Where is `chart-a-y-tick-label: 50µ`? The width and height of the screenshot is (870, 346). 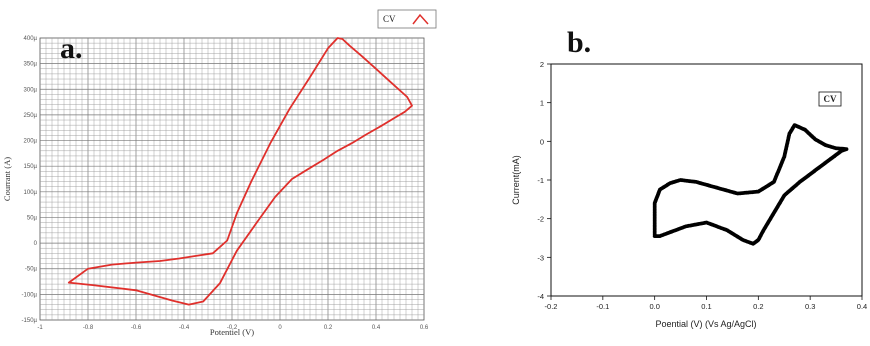 chart-a-y-tick-label: 50µ is located at coordinates (32, 218).